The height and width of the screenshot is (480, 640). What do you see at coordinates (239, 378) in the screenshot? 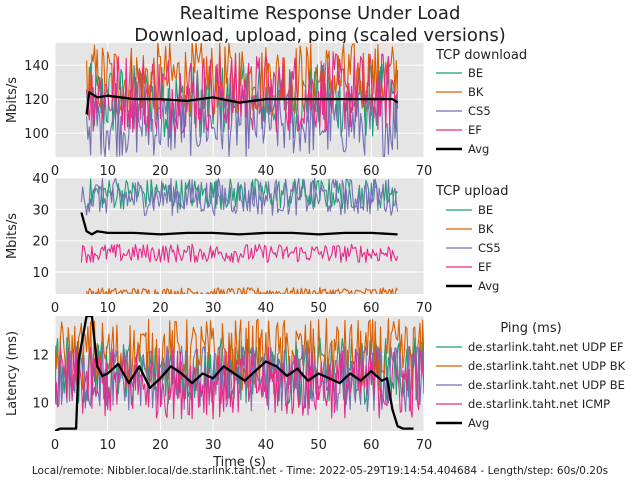
I see `series-line-de-starlink-taht-net-udp-be` at bounding box center [239, 378].